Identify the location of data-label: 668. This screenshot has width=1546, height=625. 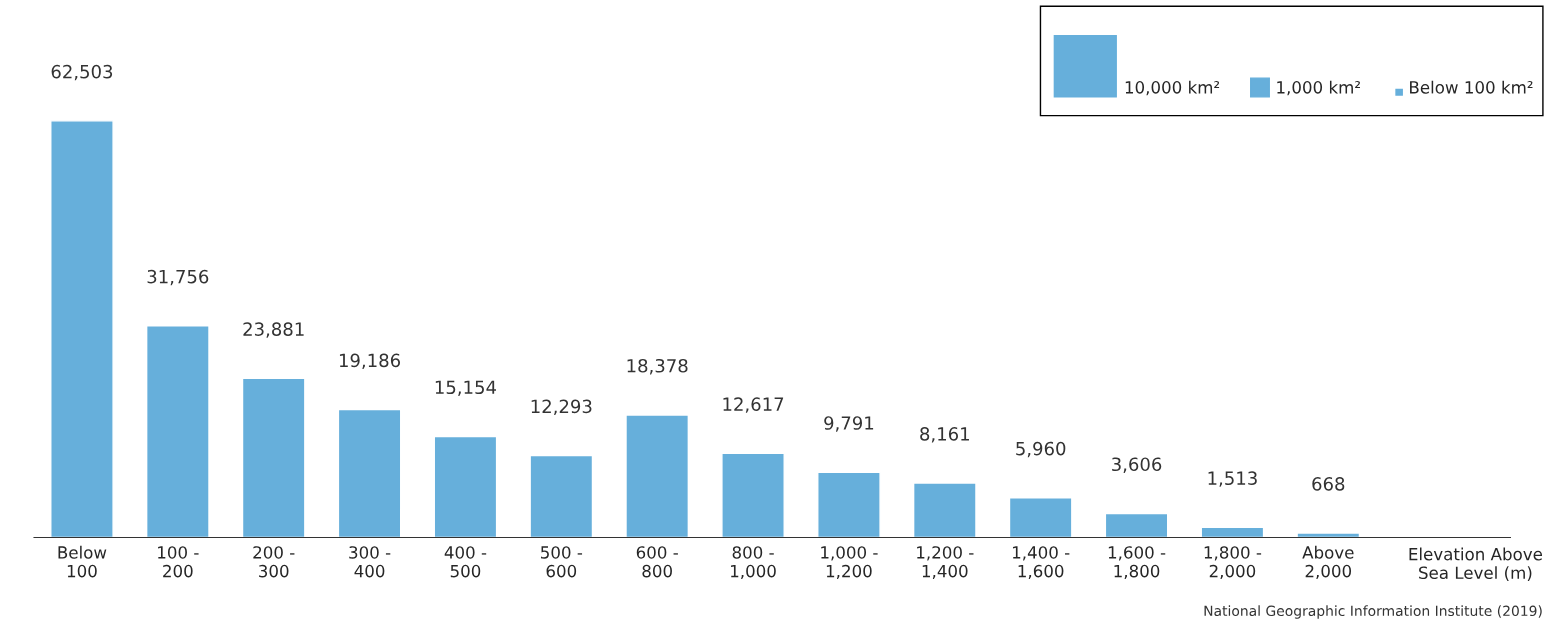
(1328, 484).